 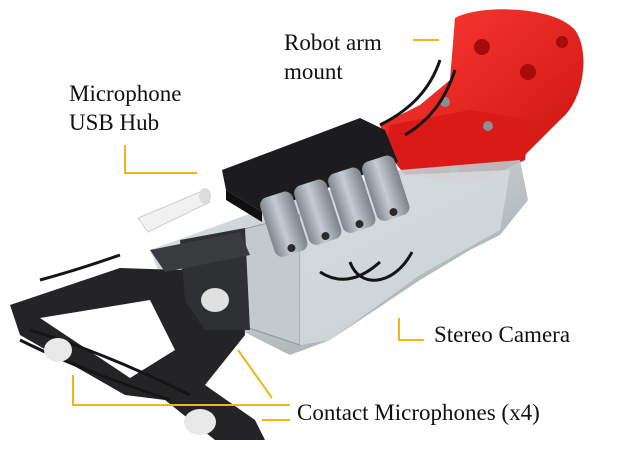 I want to click on robot-arm-mount-label: Robot arm mount, so click(x=333, y=57).